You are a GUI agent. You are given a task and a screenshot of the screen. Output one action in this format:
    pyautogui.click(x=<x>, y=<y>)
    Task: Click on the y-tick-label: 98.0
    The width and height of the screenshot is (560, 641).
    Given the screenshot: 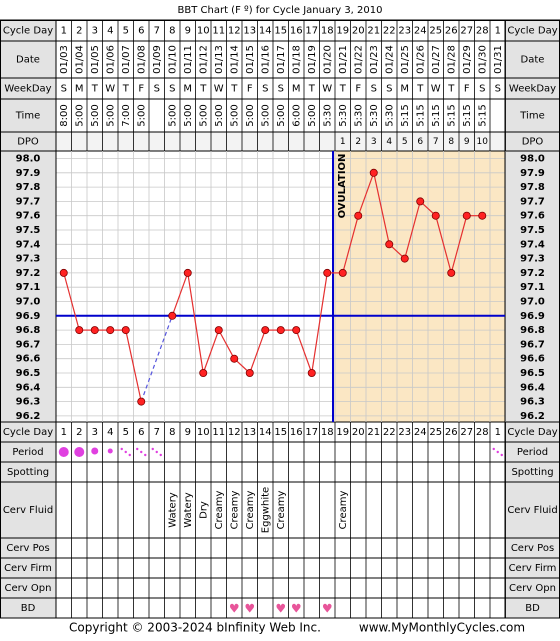 What is the action you would take?
    pyautogui.click(x=28, y=159)
    